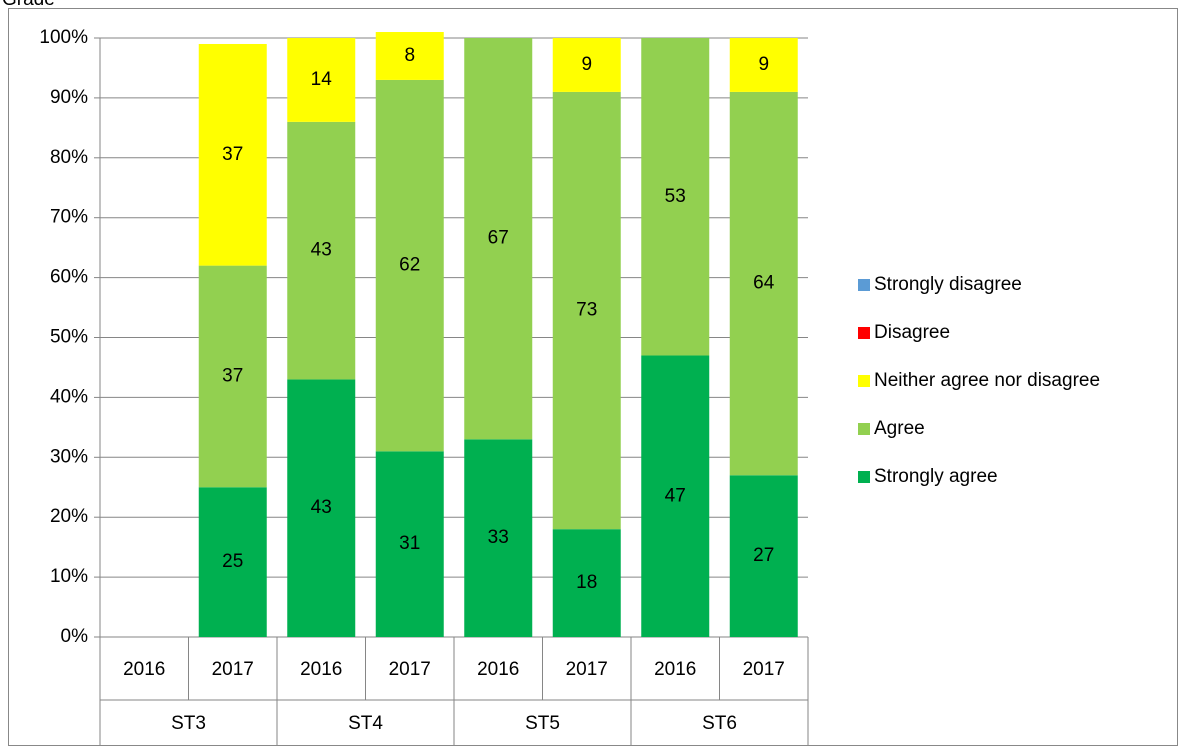 This screenshot has width=1179, height=746. I want to click on group-label: ST4, so click(365, 723).